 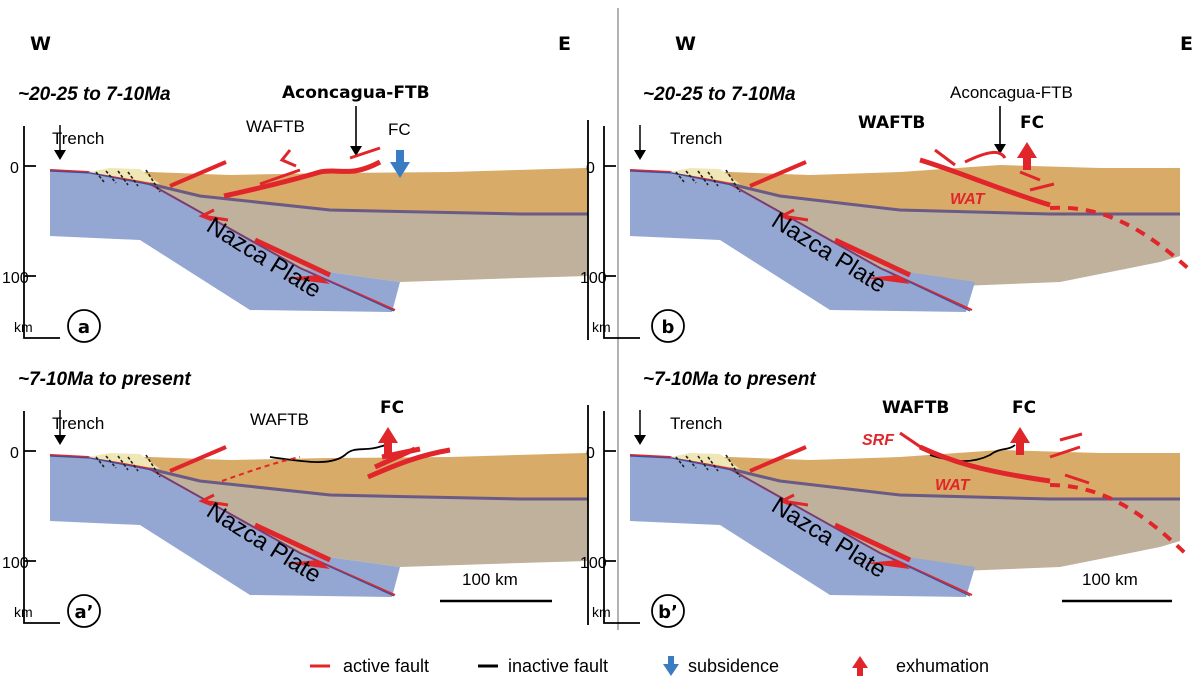 What do you see at coordinates (78, 138) in the screenshot?
I see `trench-label: Trench` at bounding box center [78, 138].